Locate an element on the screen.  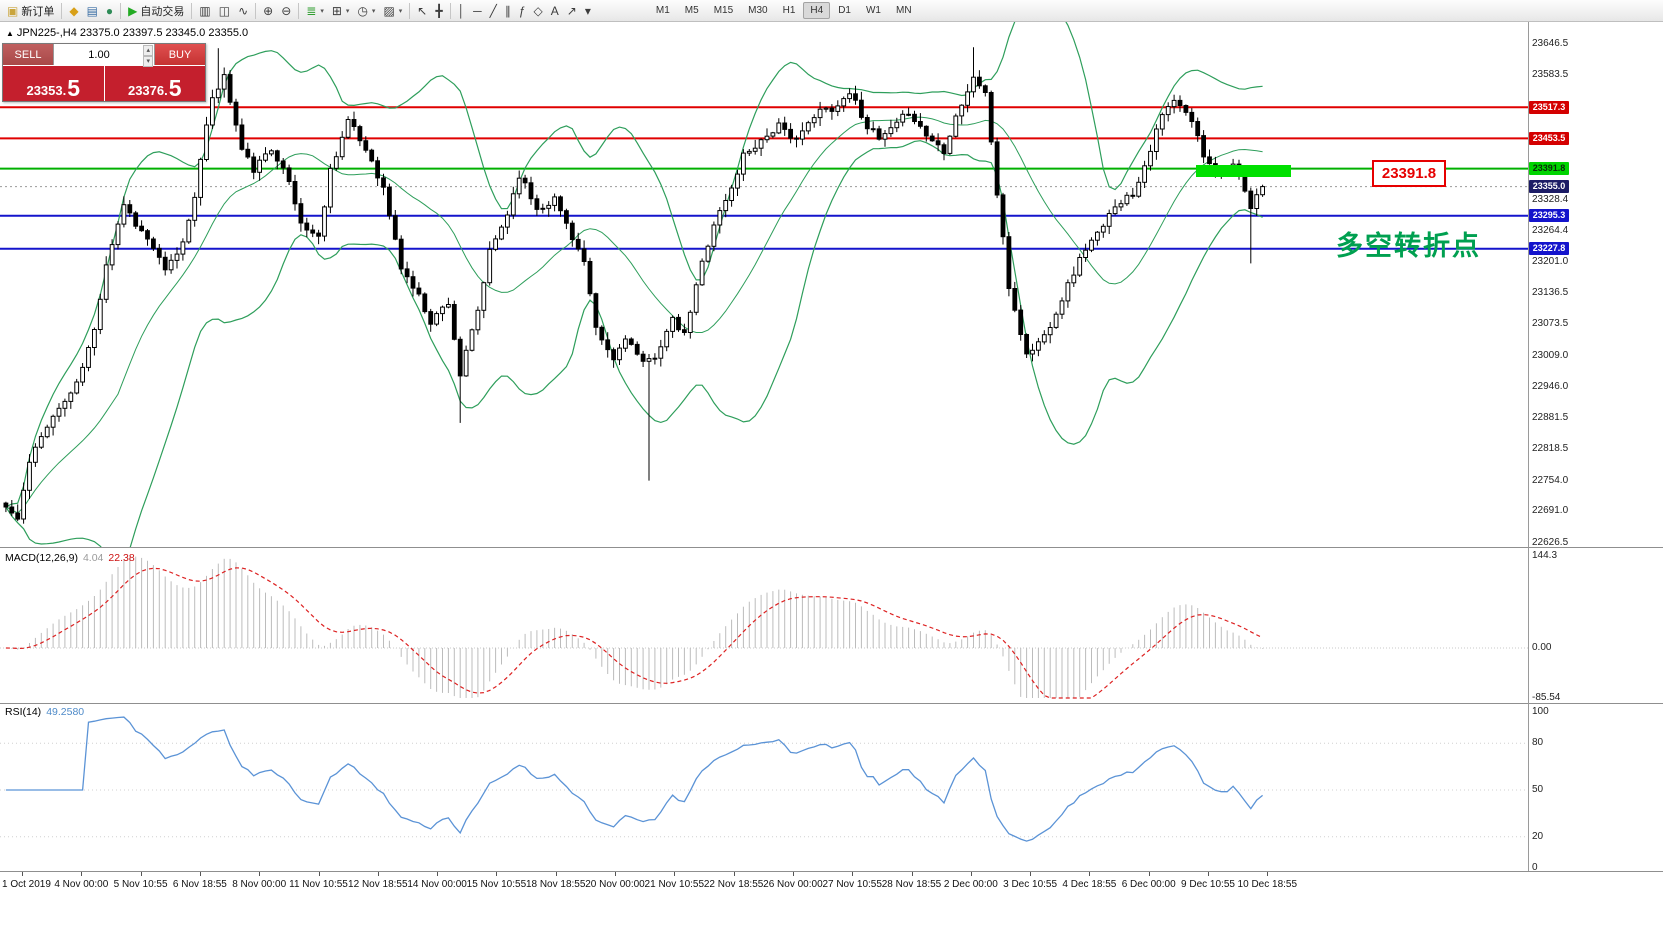
equidistant-channel-button: ∥ is located at coordinates (508, 11).